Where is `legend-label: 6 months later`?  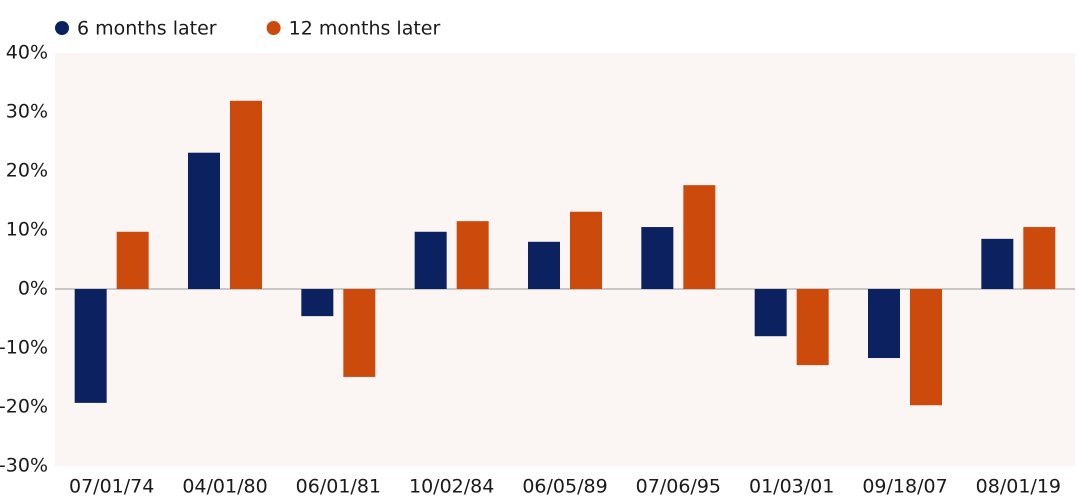 legend-label: 6 months later is located at coordinates (147, 29).